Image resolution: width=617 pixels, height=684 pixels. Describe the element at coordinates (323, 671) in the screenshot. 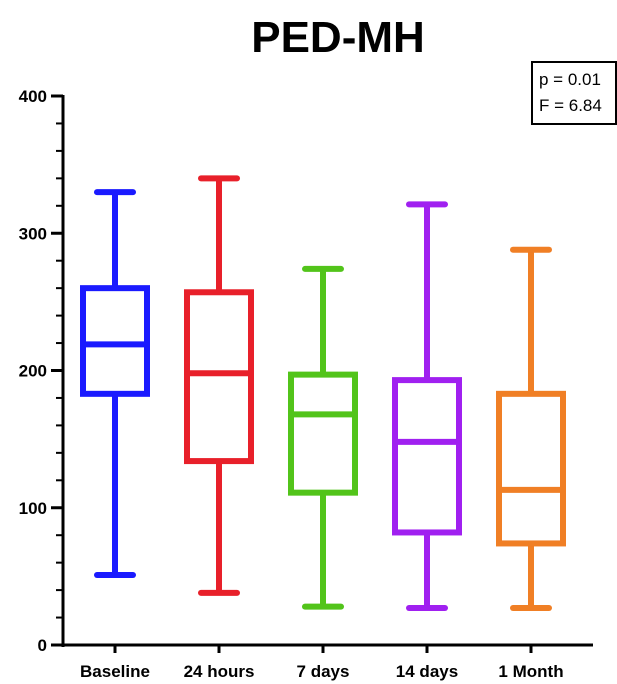

I see `x-tick-label: 7 days` at that location.